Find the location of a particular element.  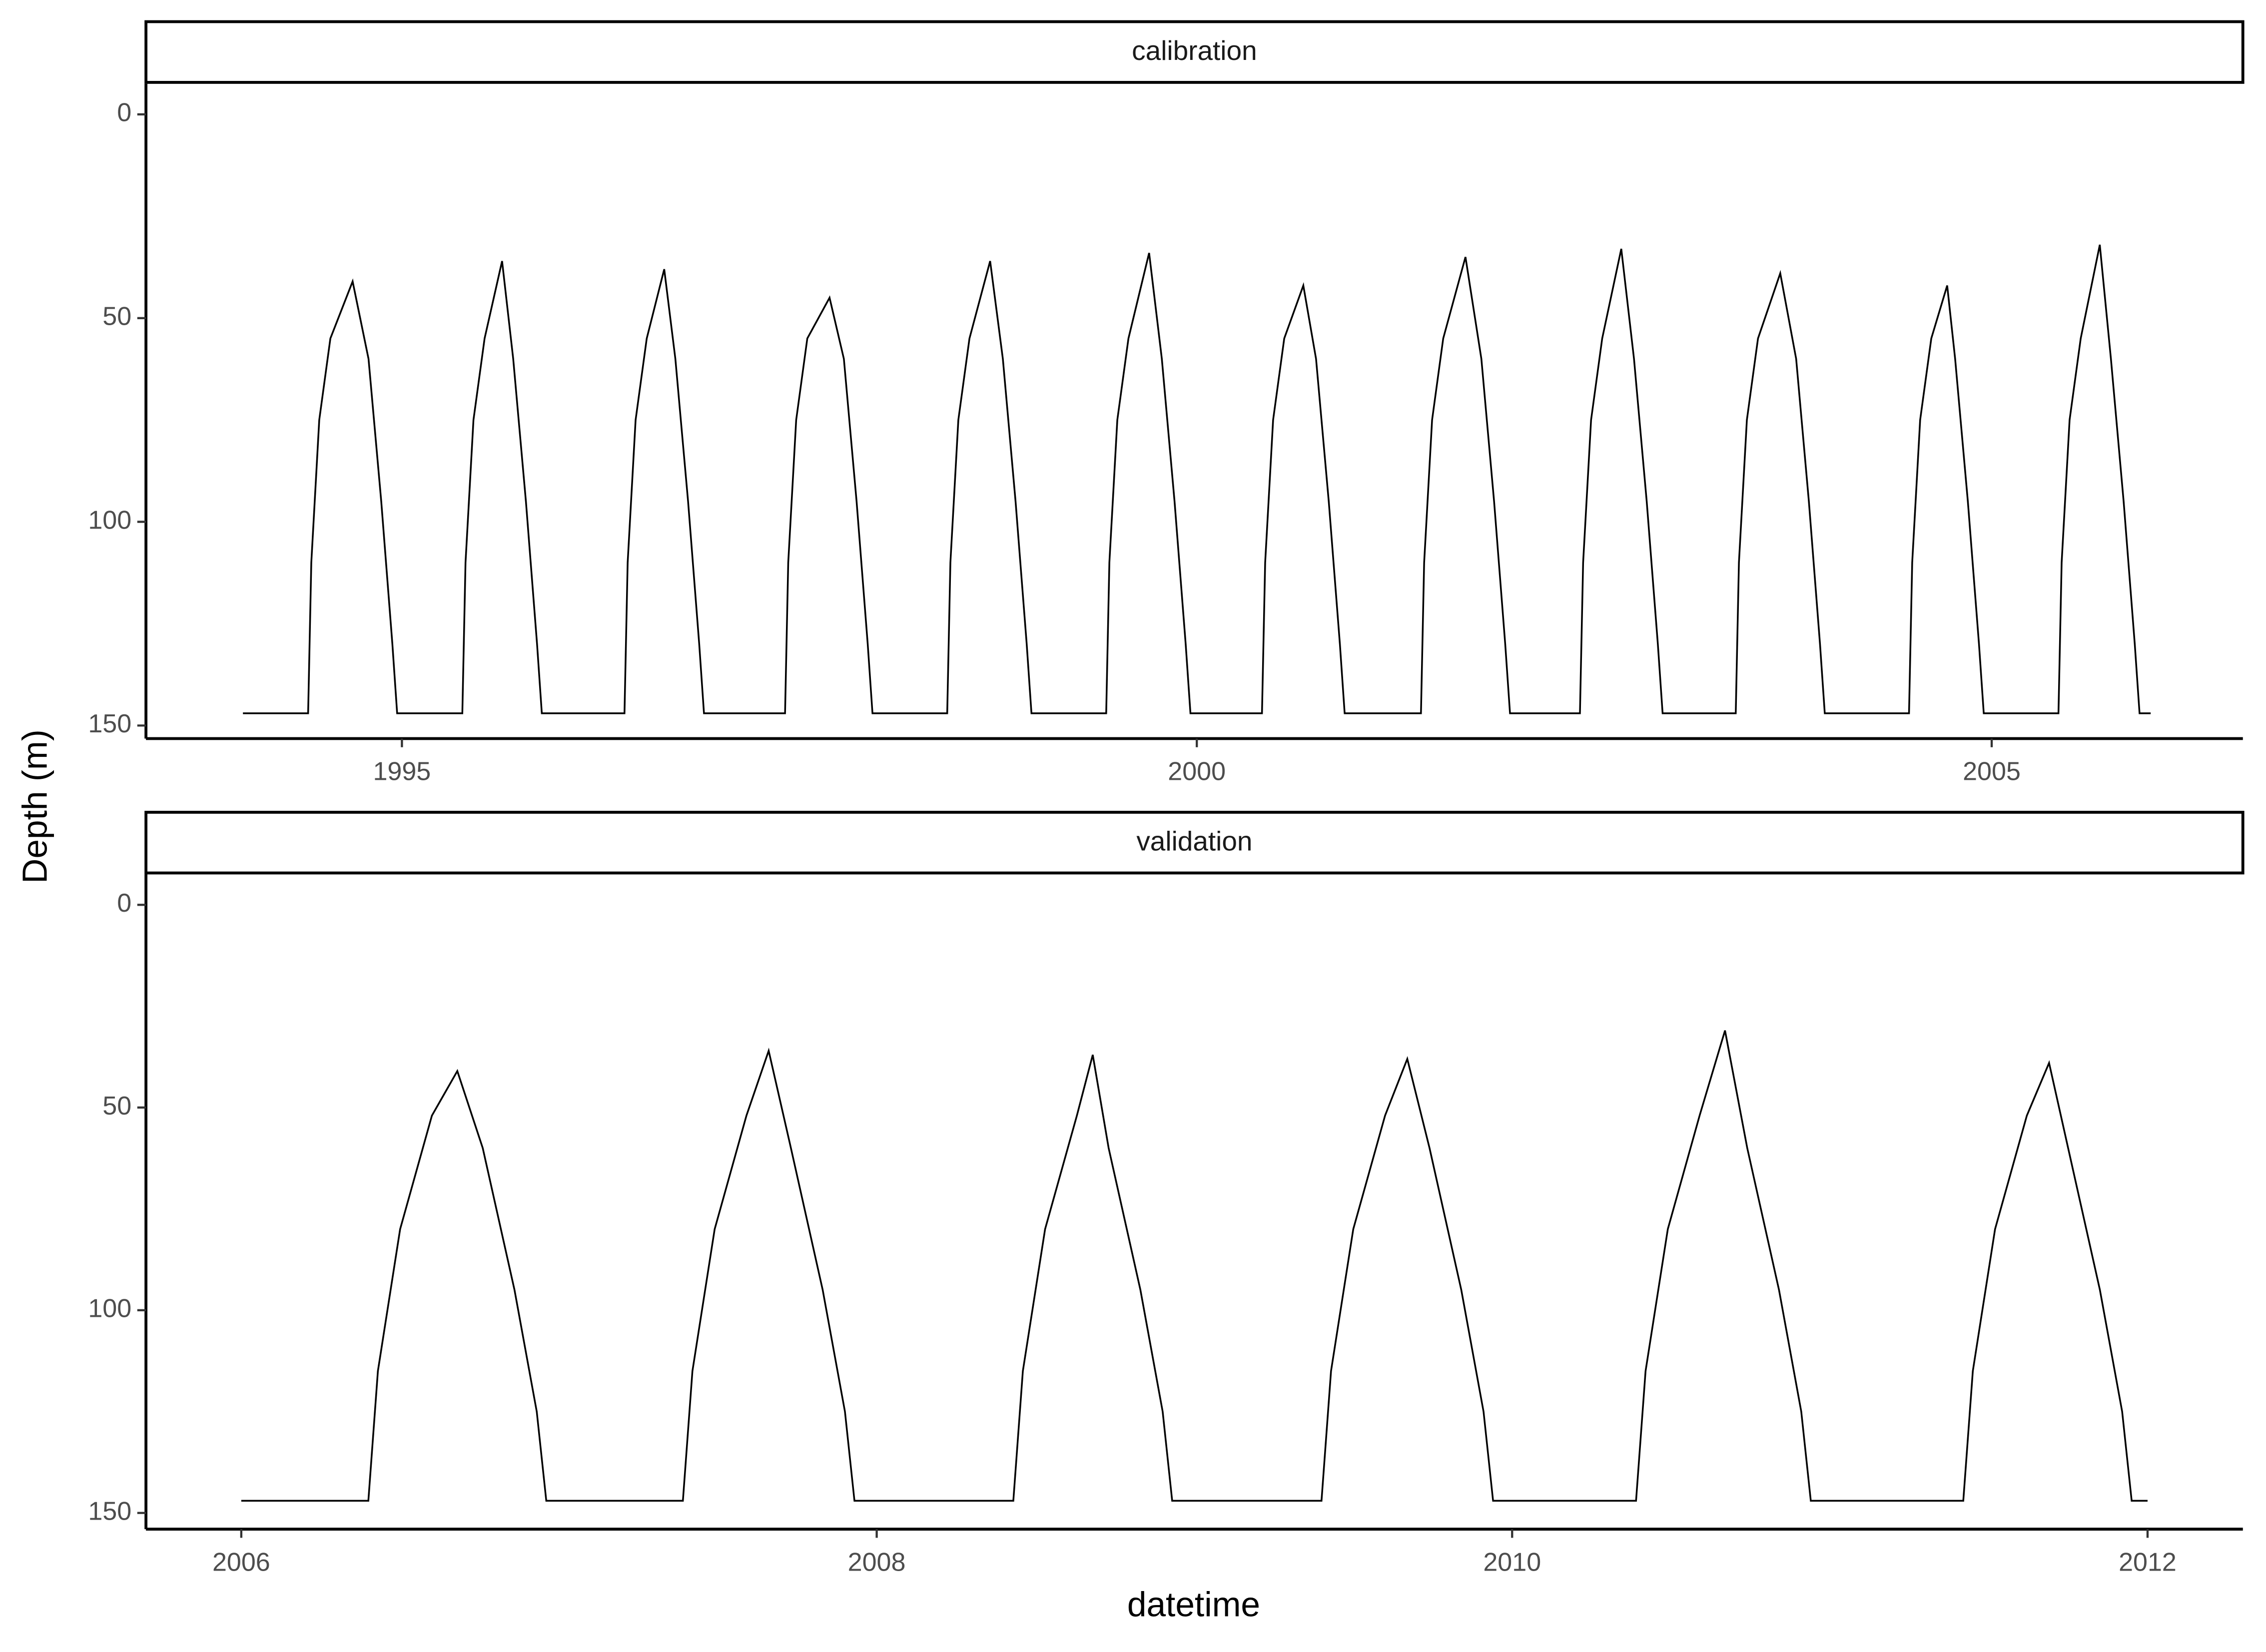

x-tick-label: 2008 is located at coordinates (877, 1562).